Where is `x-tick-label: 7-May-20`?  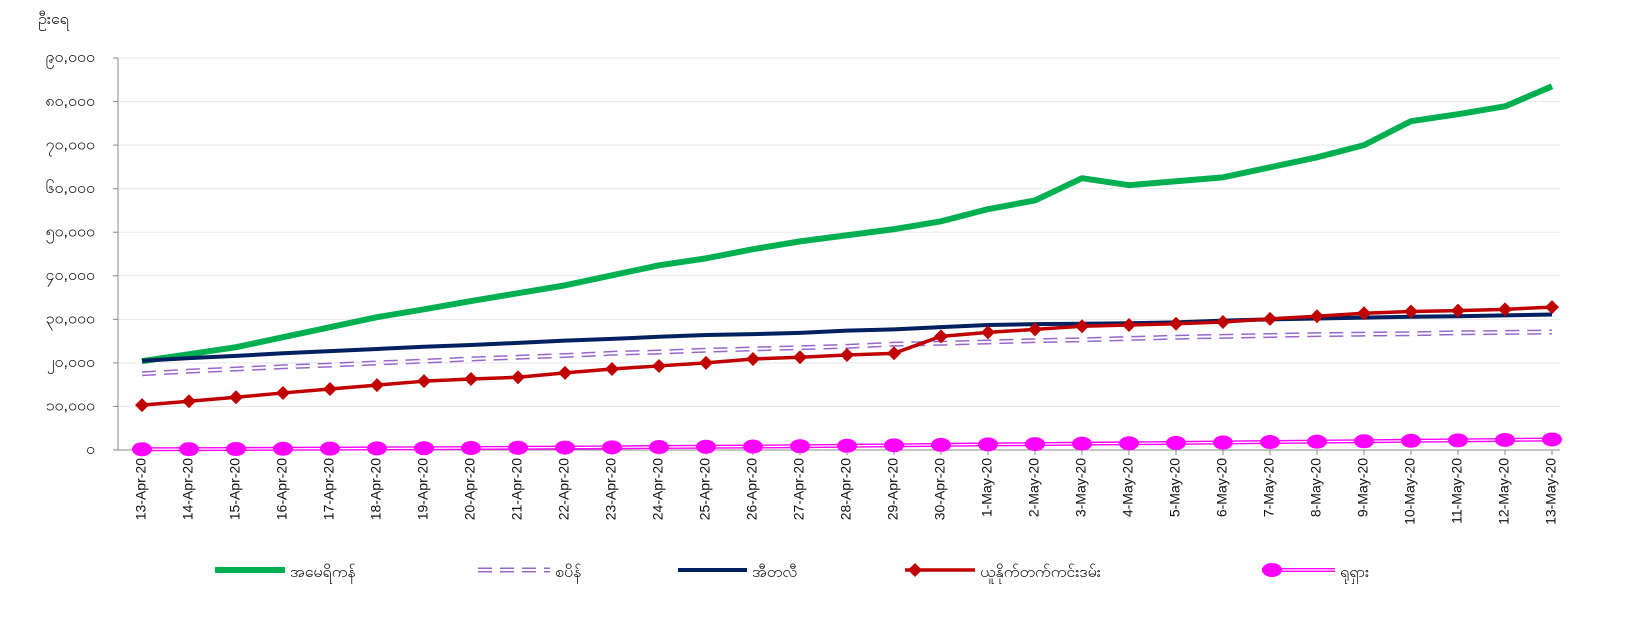
x-tick-label: 7-May-20 is located at coordinates (1269, 487).